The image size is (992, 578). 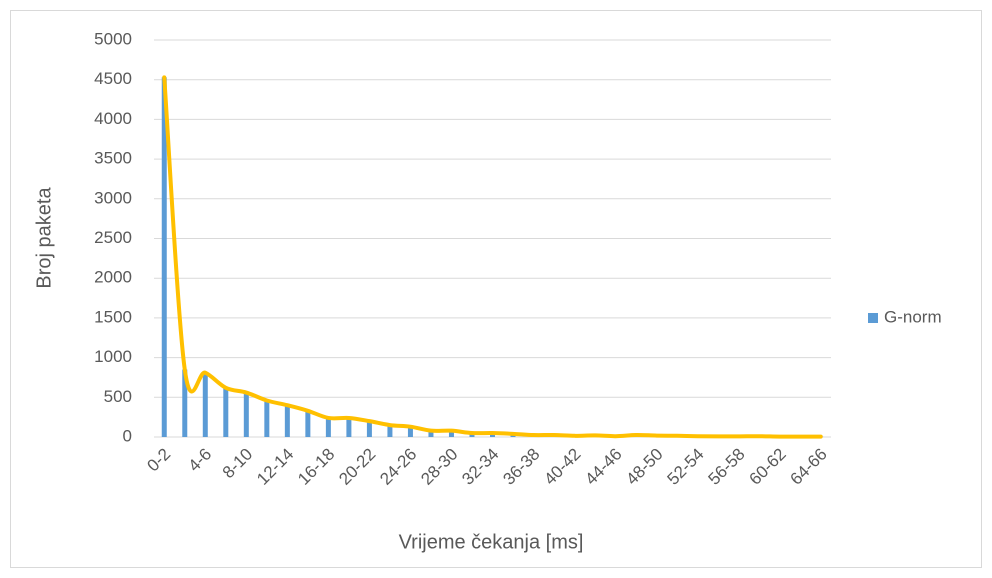 What do you see at coordinates (113, 356) in the screenshot?
I see `y-tick-label: 1000` at bounding box center [113, 356].